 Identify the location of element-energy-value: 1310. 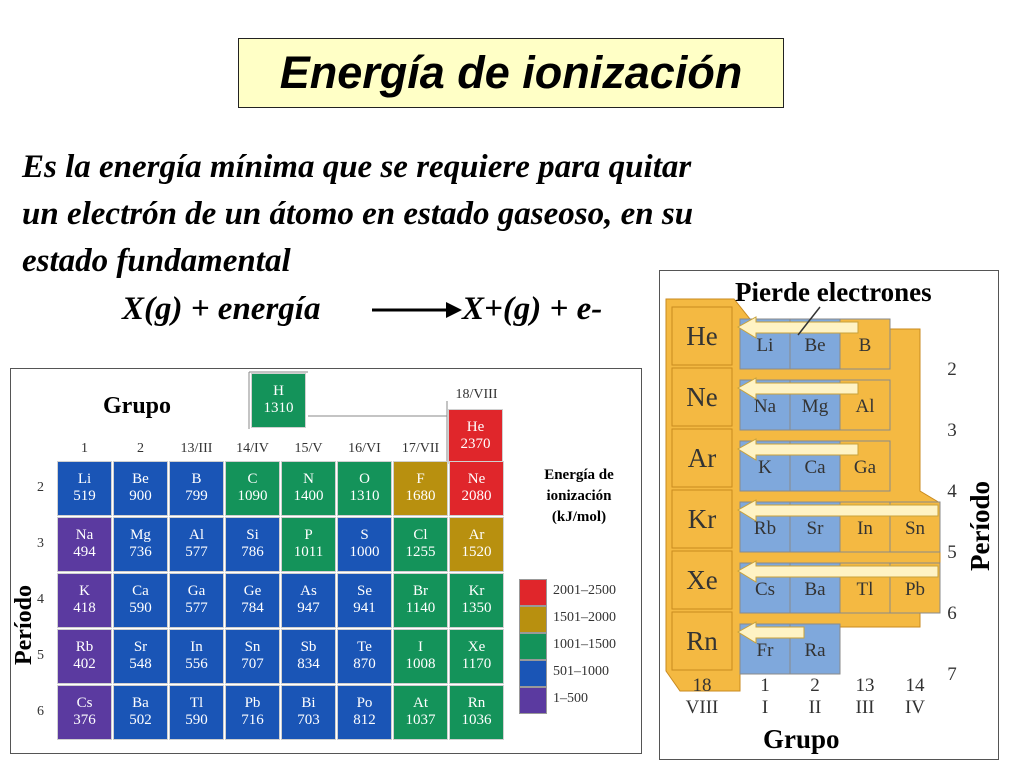
(364, 496).